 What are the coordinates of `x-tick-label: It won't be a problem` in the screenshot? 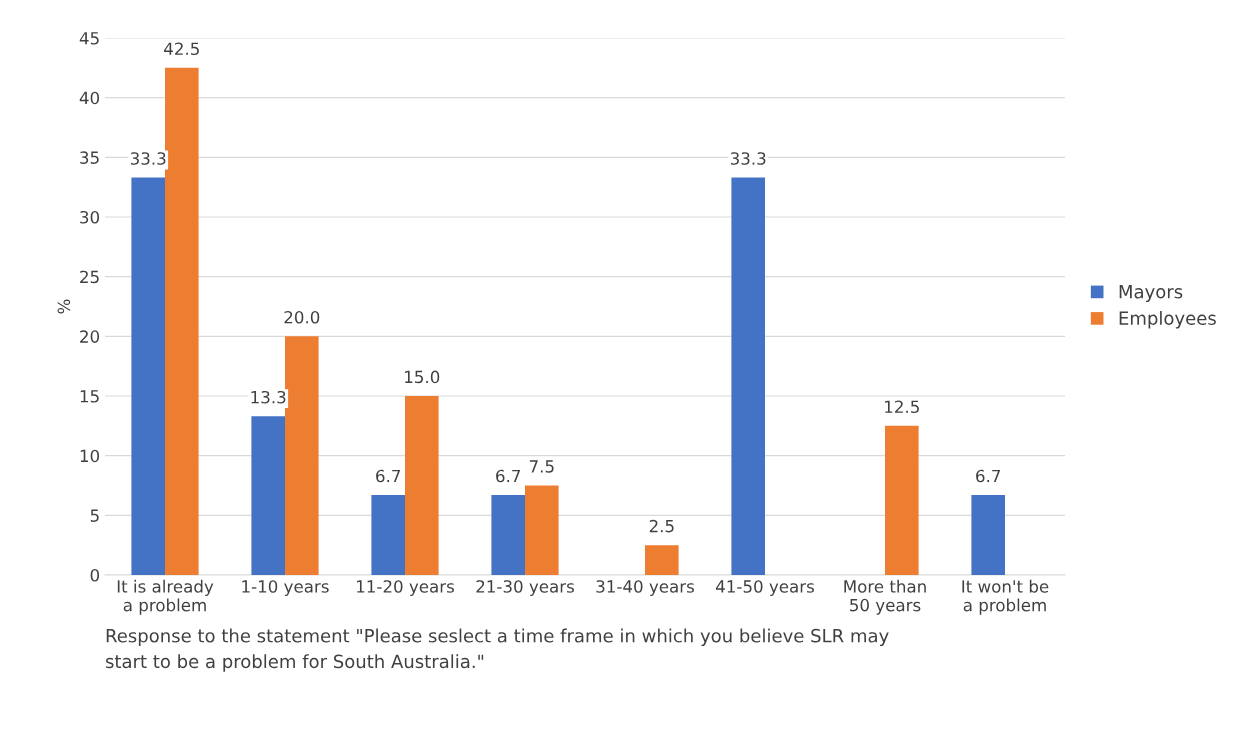 It's located at (1005, 597).